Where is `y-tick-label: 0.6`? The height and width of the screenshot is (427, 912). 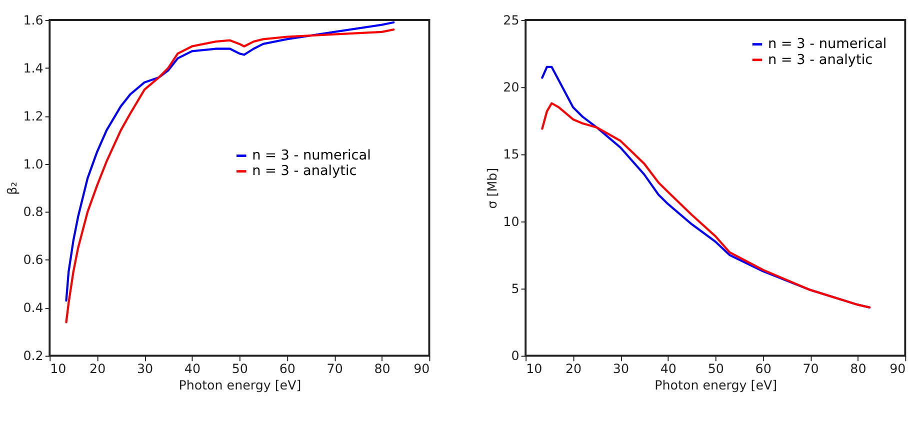
y-tick-label: 0.6 is located at coordinates (33, 260).